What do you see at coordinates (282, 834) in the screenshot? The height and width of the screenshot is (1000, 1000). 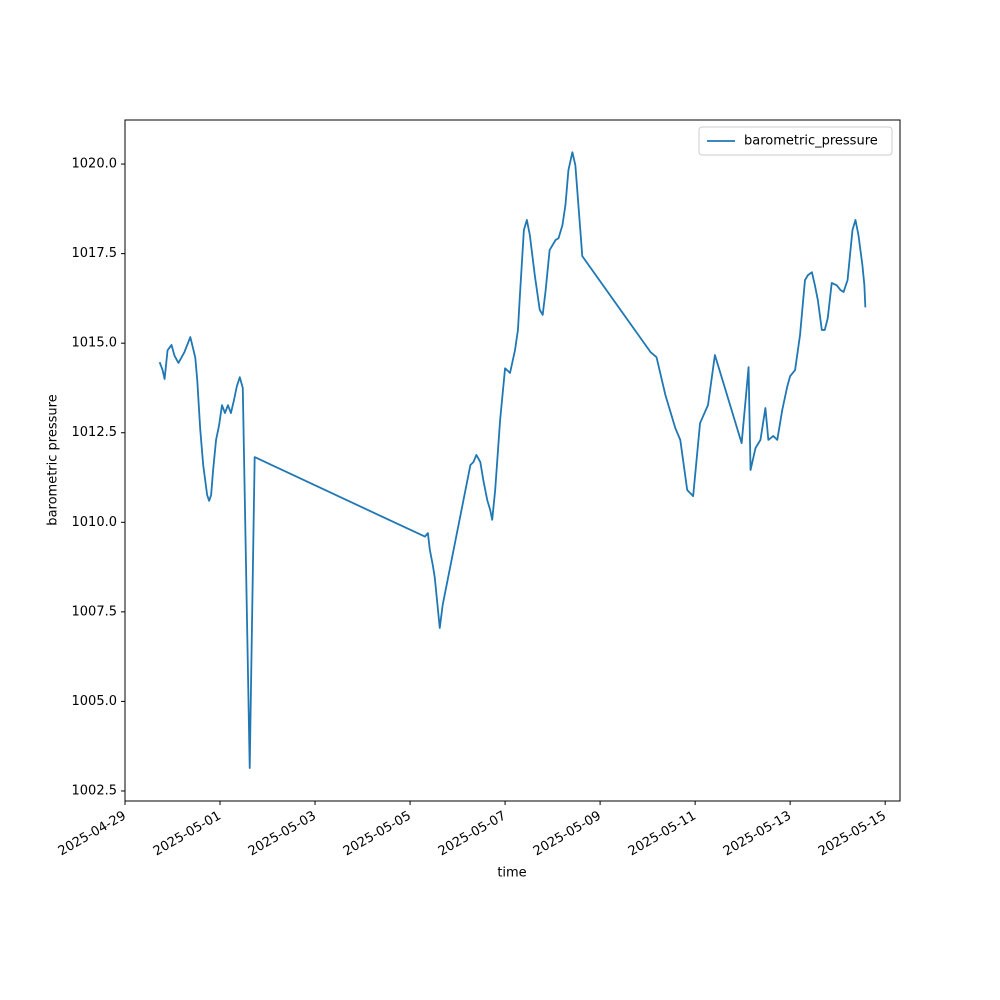 I see `x-tick-label: 2025-05-03` at bounding box center [282, 834].